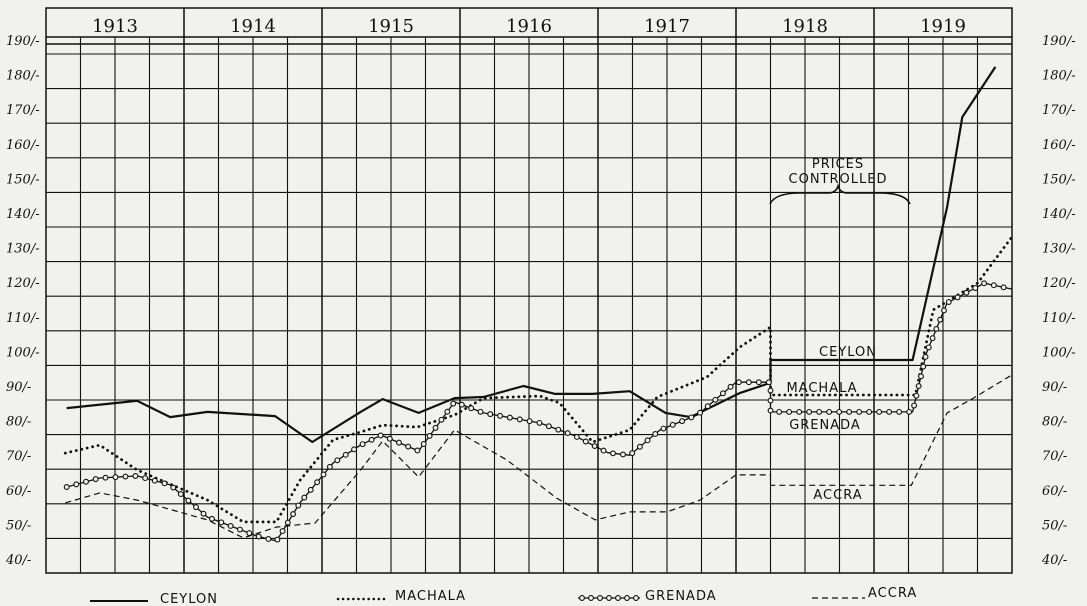 This screenshot has width=1087, height=606. Describe the element at coordinates (848, 352) in the screenshot. I see `label-ceylon: CEYLON` at that location.